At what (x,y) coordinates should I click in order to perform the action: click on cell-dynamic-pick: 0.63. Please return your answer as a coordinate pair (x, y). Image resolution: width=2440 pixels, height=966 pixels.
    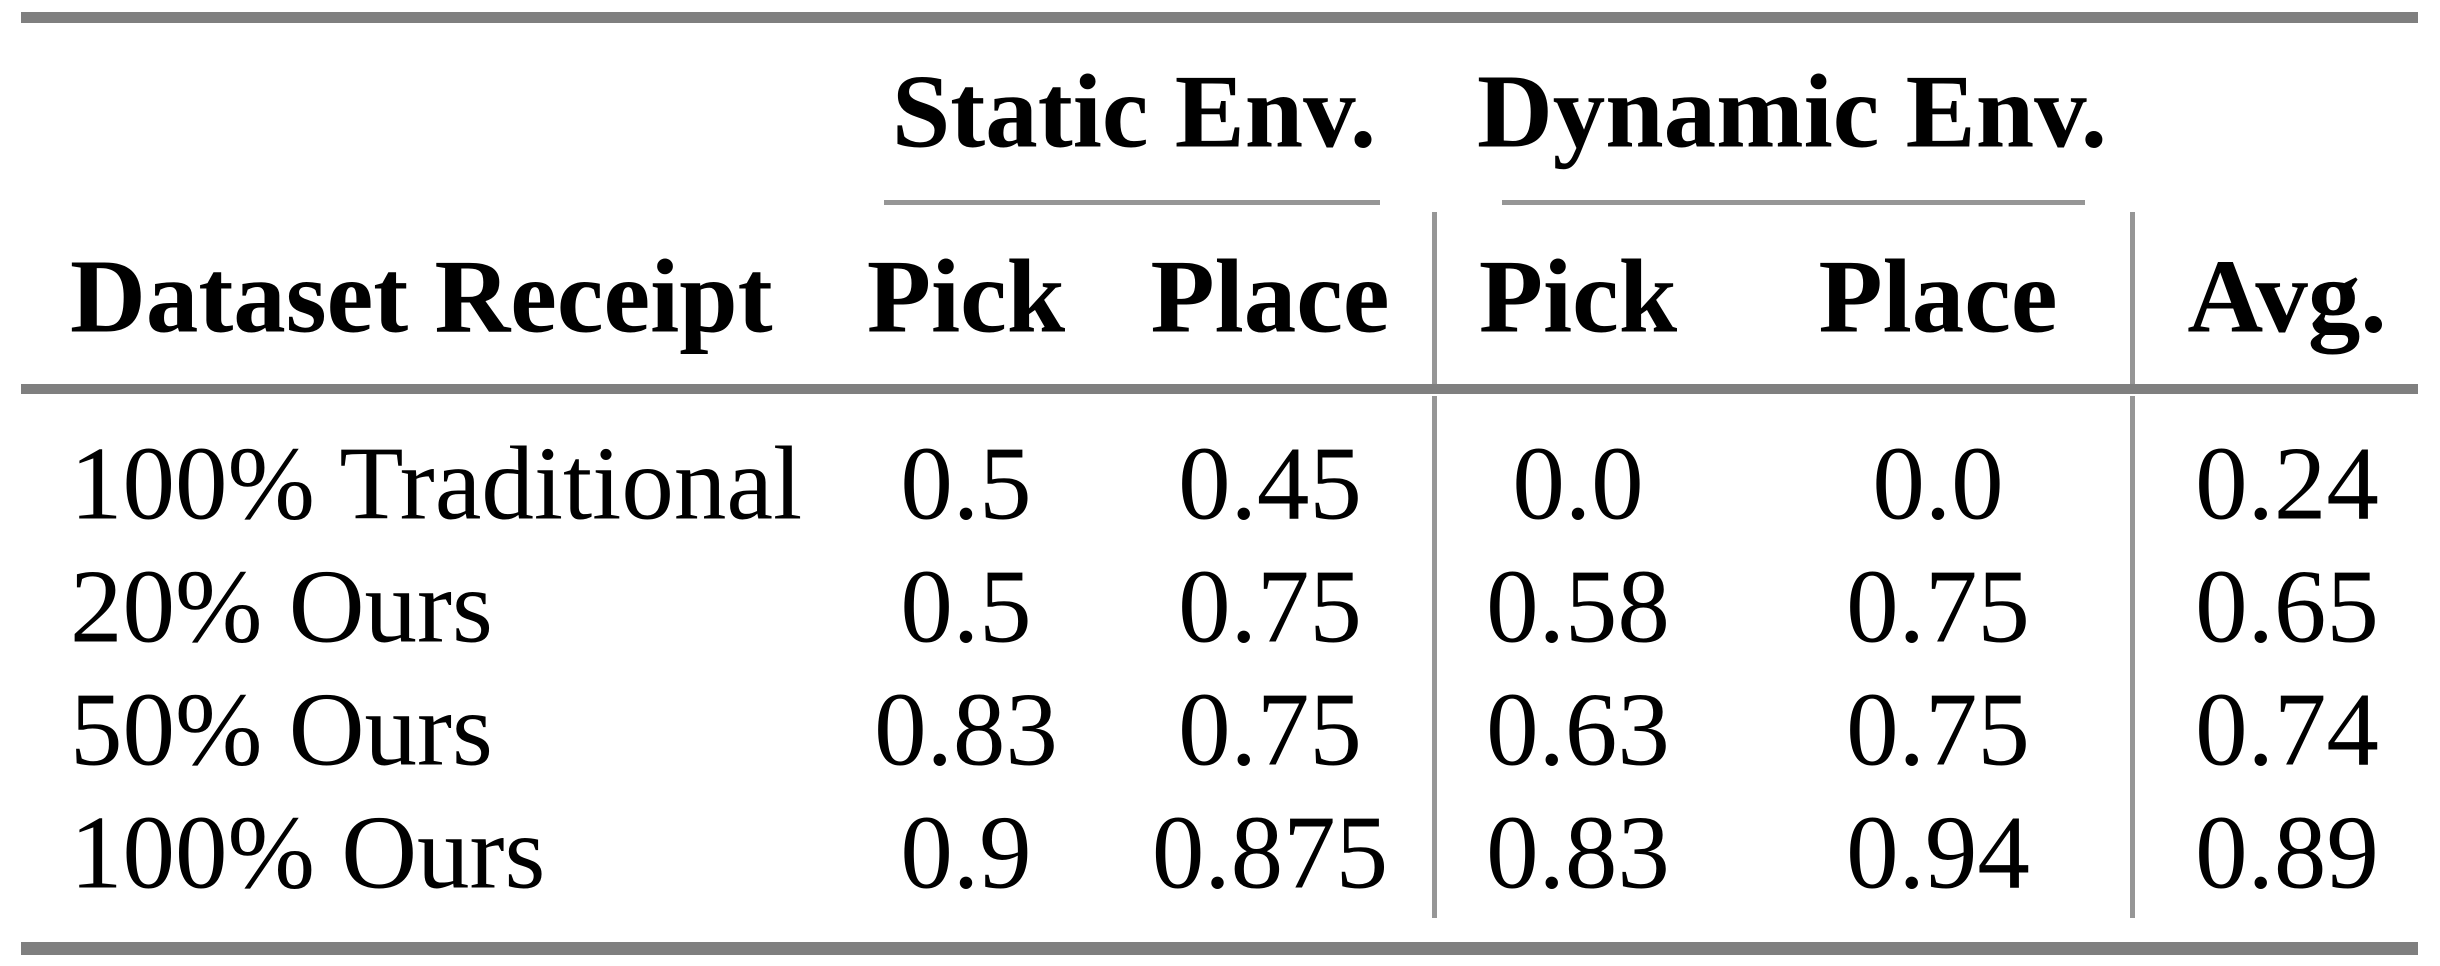
    Looking at the image, I should click on (1578, 729).